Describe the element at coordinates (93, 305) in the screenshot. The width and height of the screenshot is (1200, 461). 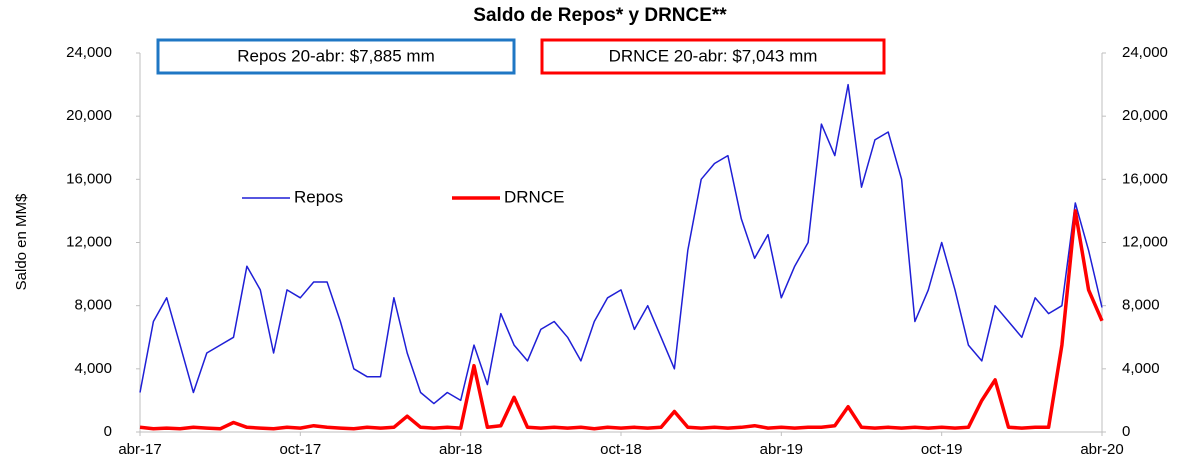
I see `y-tick-label: 8,000` at that location.